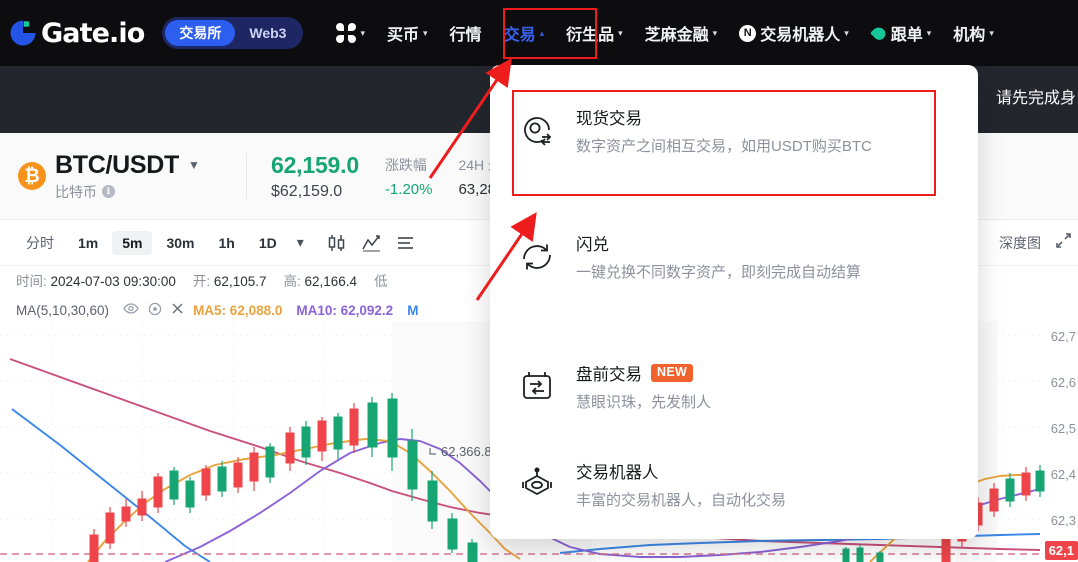 The image size is (1078, 562). What do you see at coordinates (108, 191) in the screenshot?
I see `info-icon: i` at bounding box center [108, 191].